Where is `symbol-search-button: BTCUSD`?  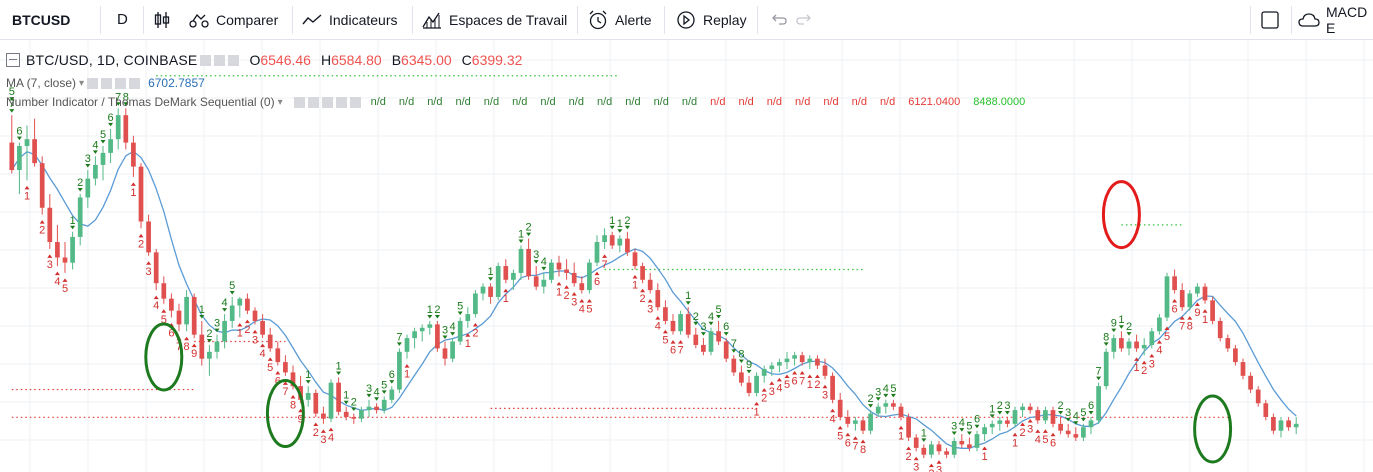 symbol-search-button: BTCUSD is located at coordinates (41, 19).